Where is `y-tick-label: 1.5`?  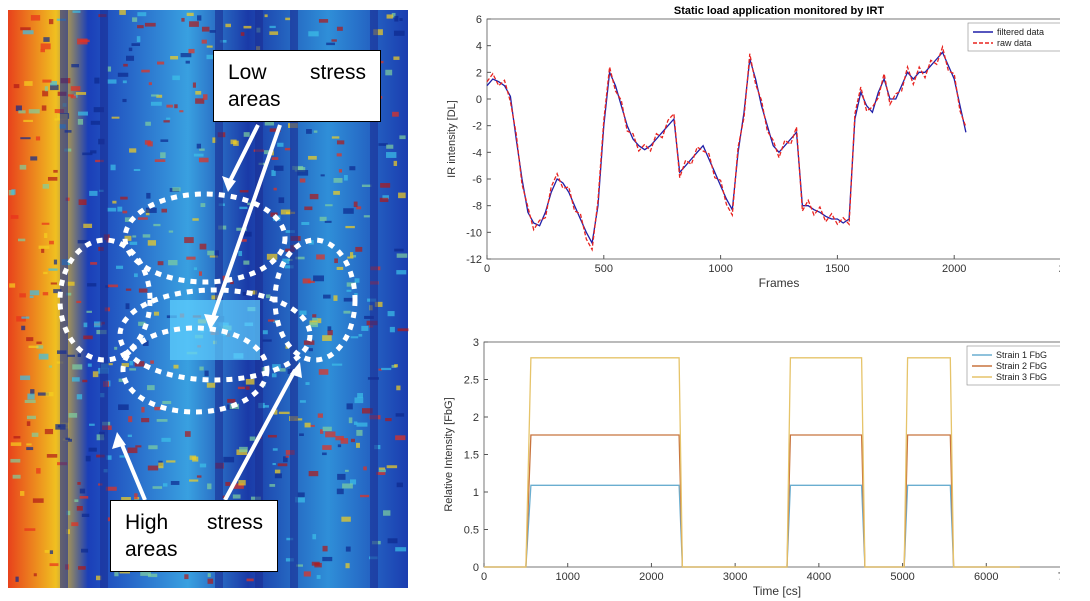 y-tick-label: 1.5 is located at coordinates (471, 456).